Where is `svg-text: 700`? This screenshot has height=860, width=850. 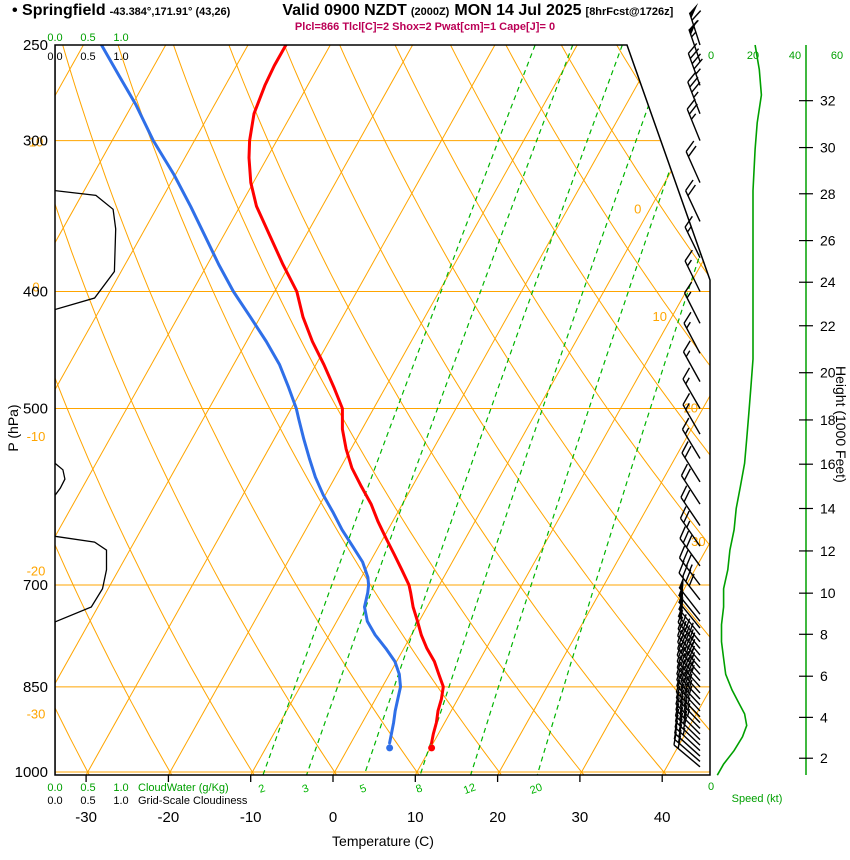
svg-text: 700 is located at coordinates (35, 585).